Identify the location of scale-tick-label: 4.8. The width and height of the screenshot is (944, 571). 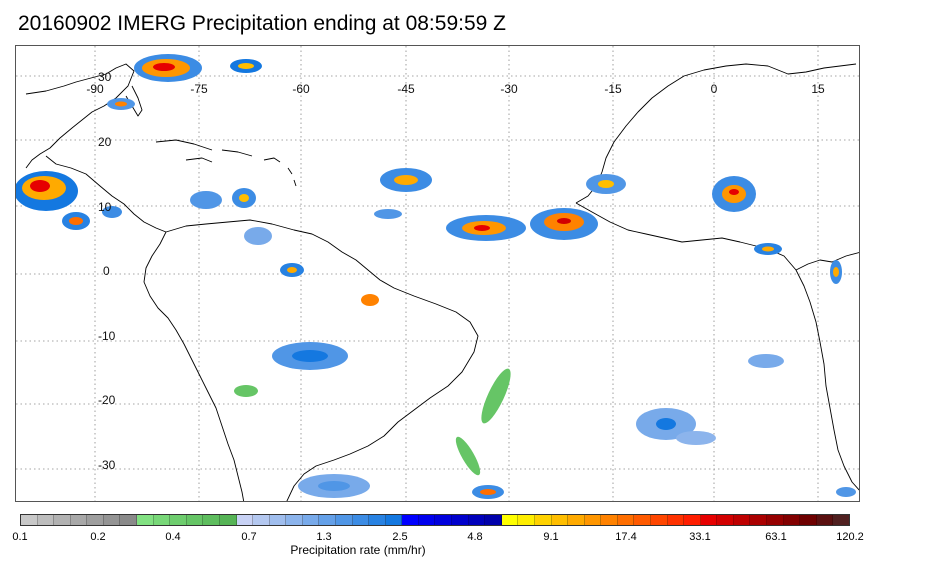
(475, 537).